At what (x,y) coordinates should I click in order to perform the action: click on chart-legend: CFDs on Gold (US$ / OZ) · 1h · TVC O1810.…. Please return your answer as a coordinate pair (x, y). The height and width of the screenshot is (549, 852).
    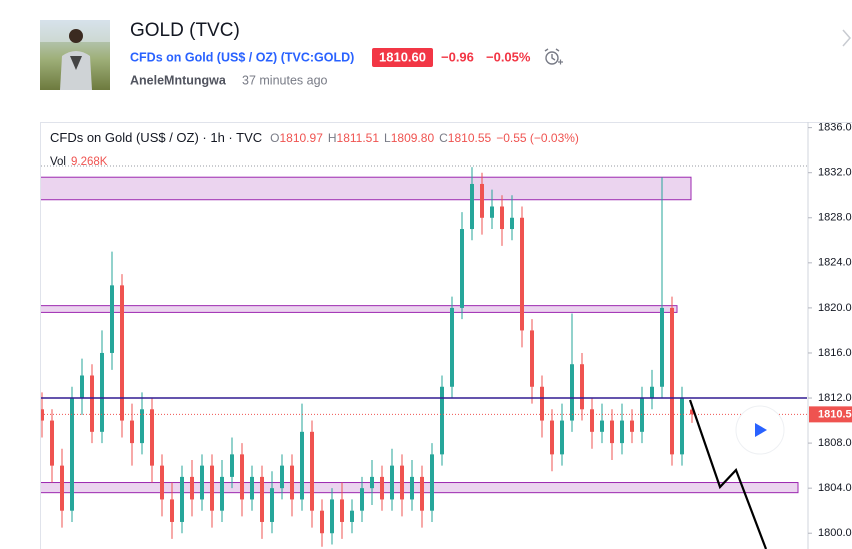
    Looking at the image, I should click on (424, 149).